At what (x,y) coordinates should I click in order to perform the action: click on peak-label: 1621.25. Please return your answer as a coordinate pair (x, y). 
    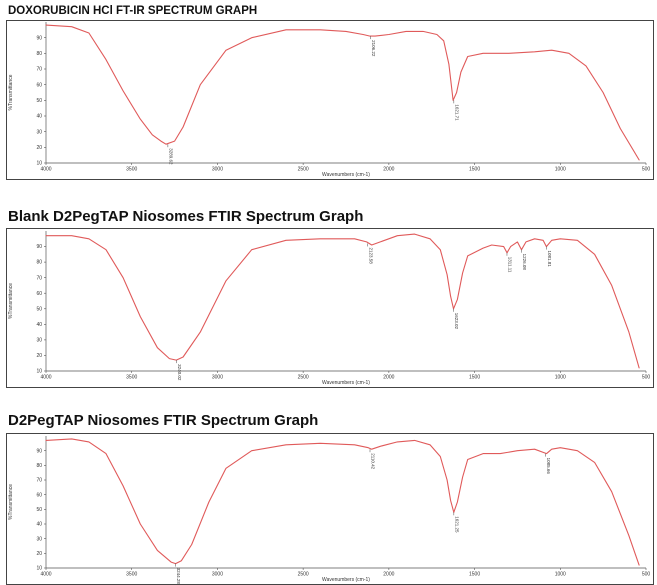
    Looking at the image, I should click on (456, 524).